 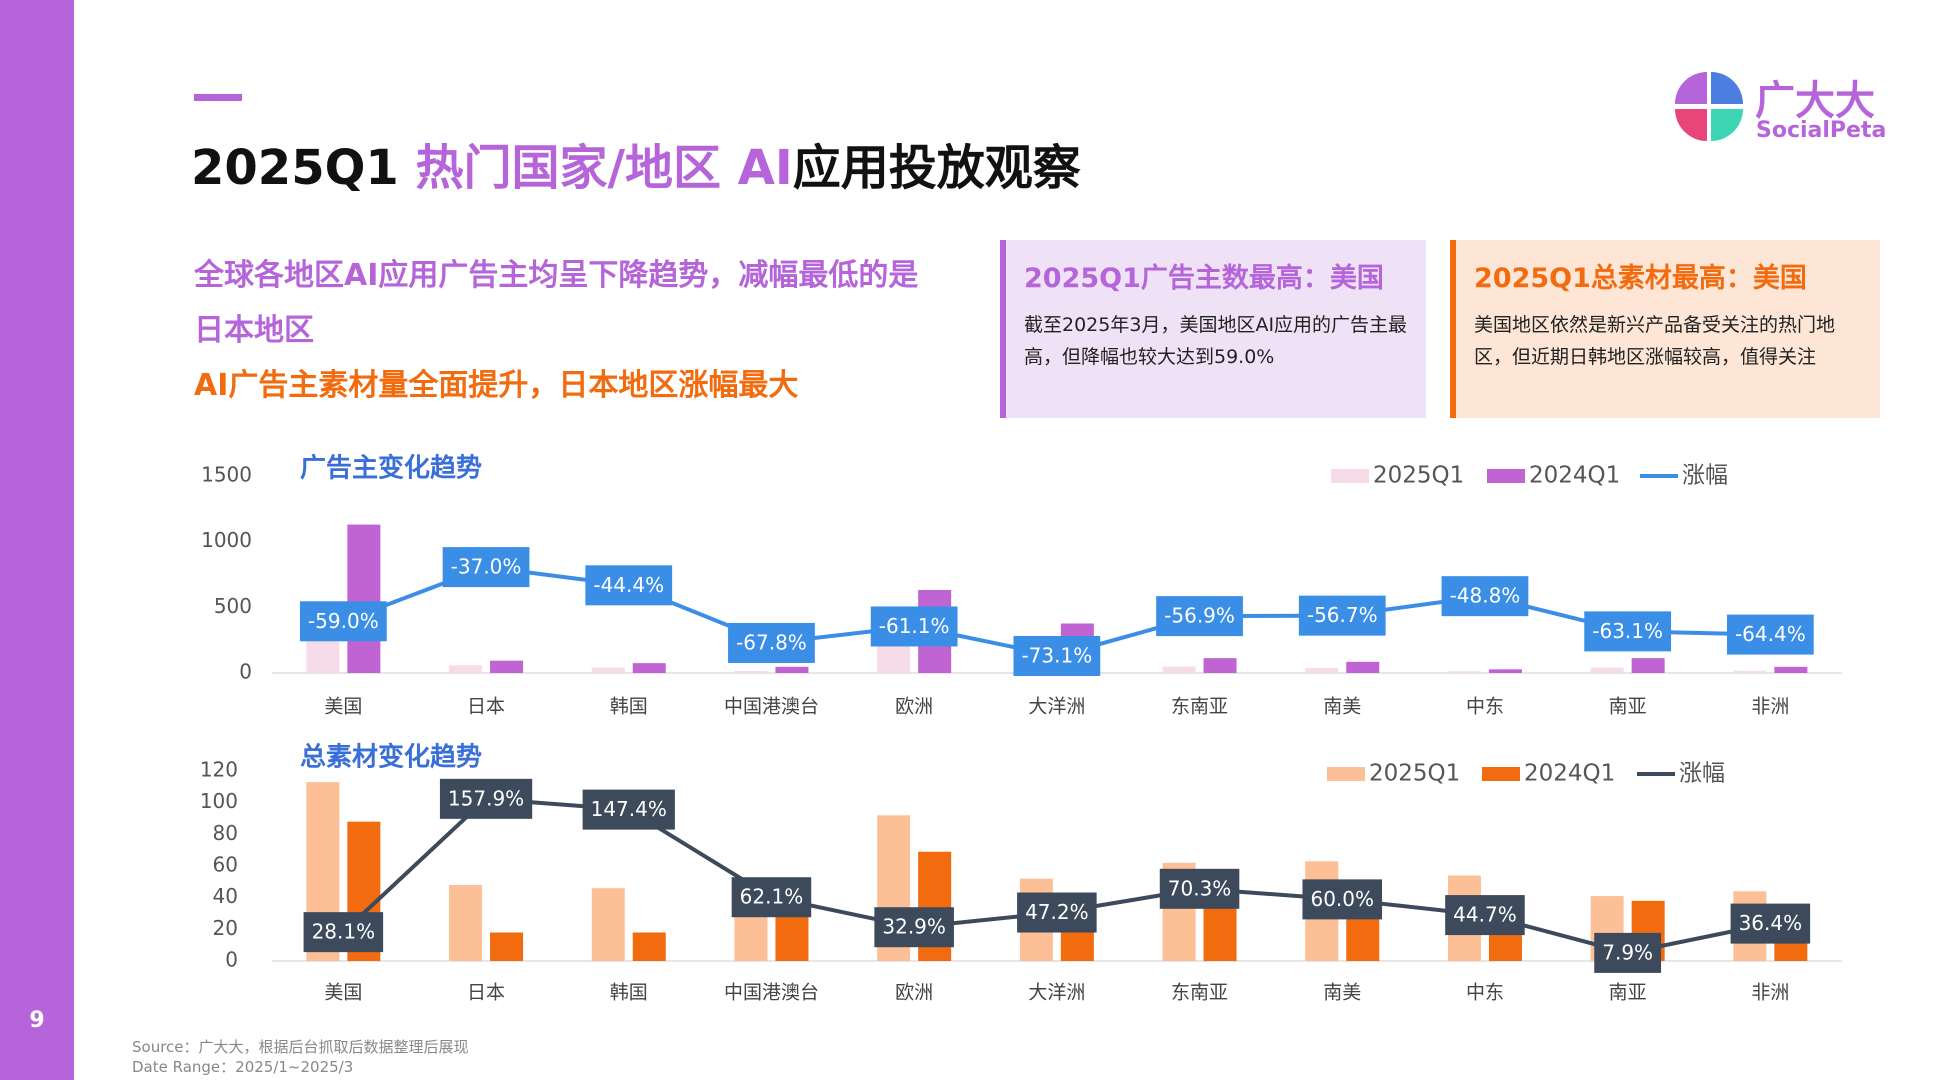 What do you see at coordinates (218, 97) in the screenshot?
I see `title-accent` at bounding box center [218, 97].